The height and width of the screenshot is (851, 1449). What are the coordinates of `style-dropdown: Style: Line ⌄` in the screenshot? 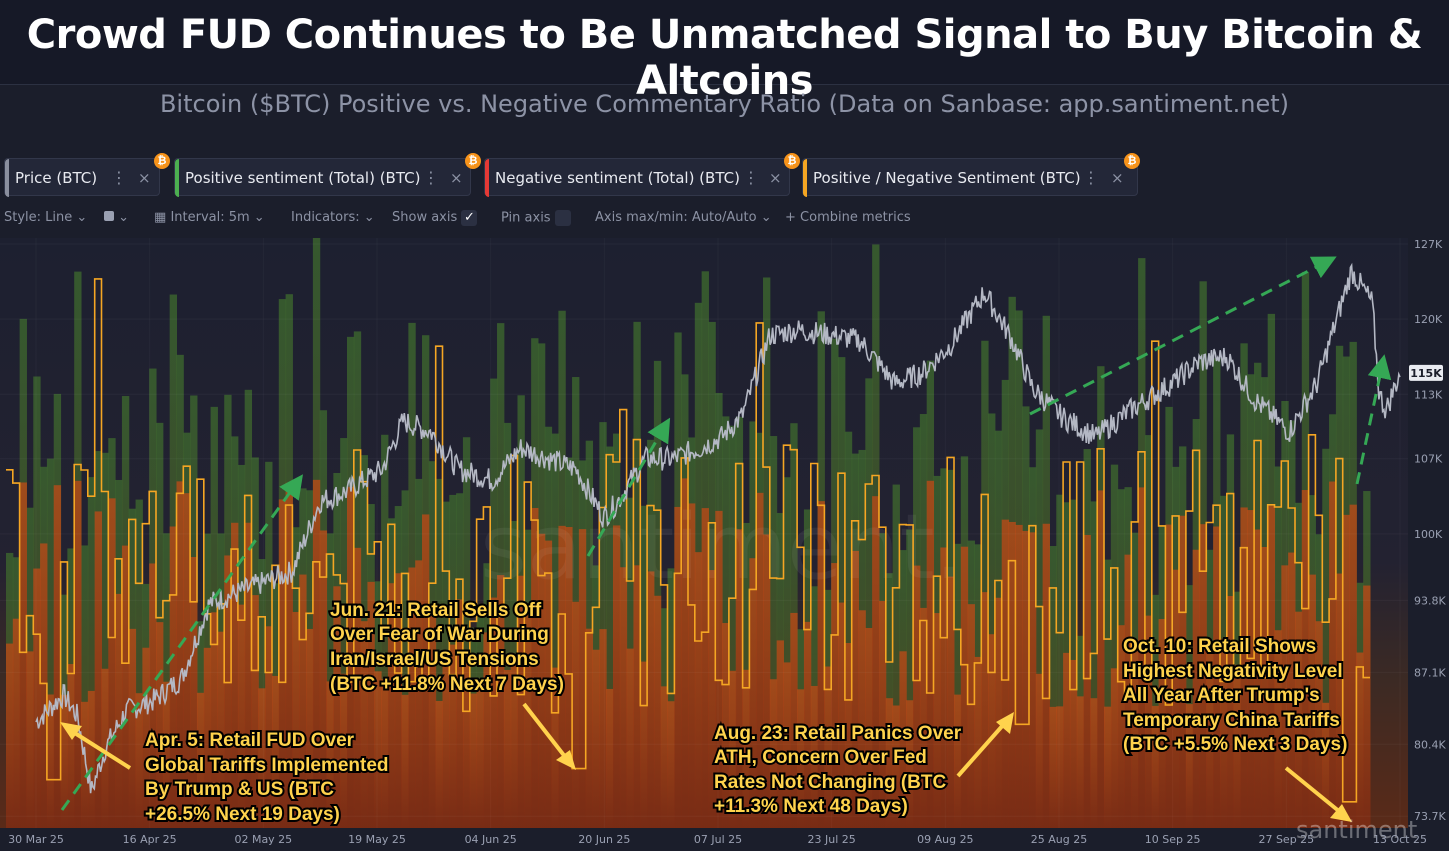 It's located at (46, 217).